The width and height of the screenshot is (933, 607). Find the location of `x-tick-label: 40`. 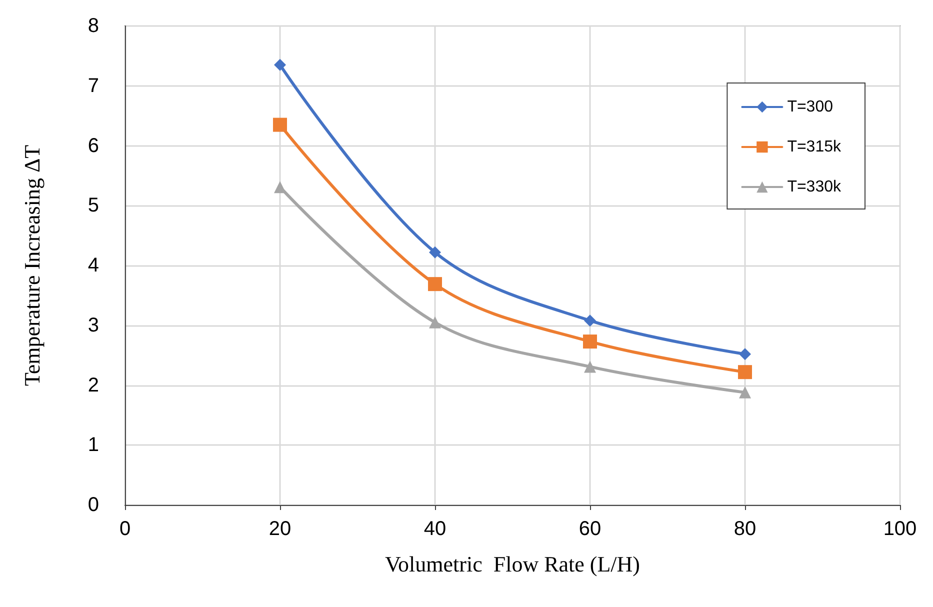

x-tick-label: 40 is located at coordinates (435, 529).